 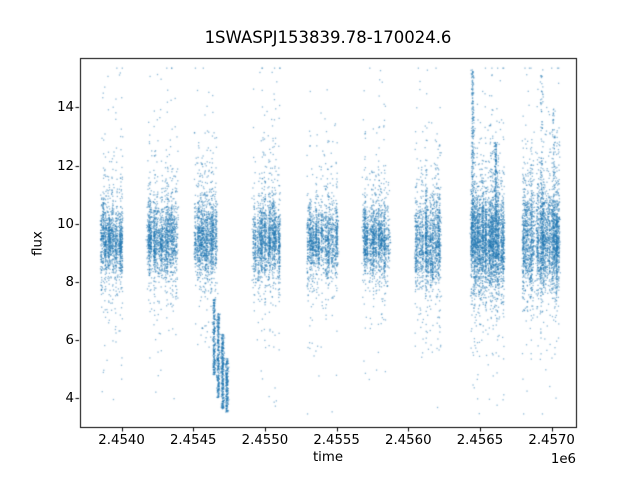 I want to click on y-tick-label: 10, so click(x=65, y=224).